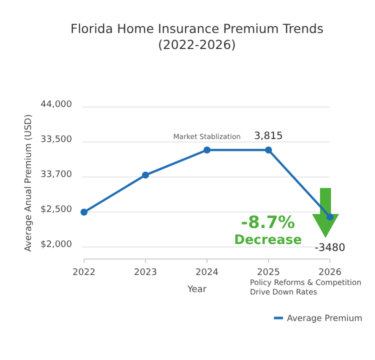  Describe the element at coordinates (56, 210) in the screenshot. I see `text: $2,500` at that location.